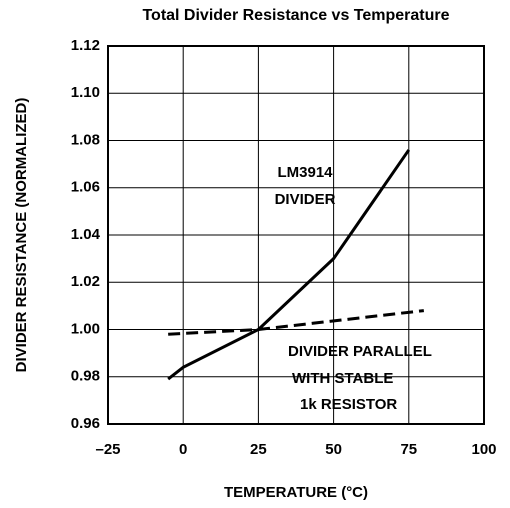  What do you see at coordinates (21, 235) in the screenshot?
I see `y-axis-label: DIVIDER RESISTANCE (NORMALIZED)` at bounding box center [21, 235].